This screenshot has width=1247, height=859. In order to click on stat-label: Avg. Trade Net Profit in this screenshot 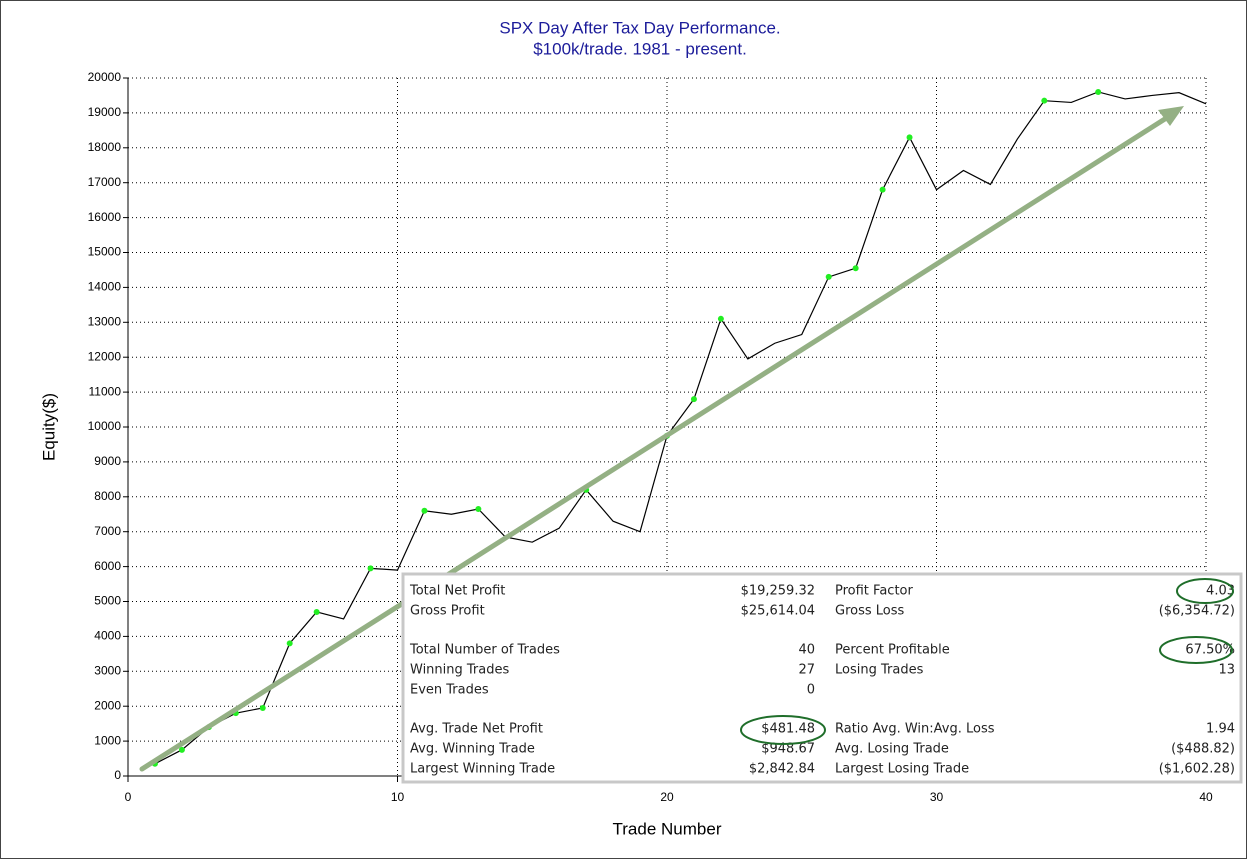, I will do `click(476, 729)`.